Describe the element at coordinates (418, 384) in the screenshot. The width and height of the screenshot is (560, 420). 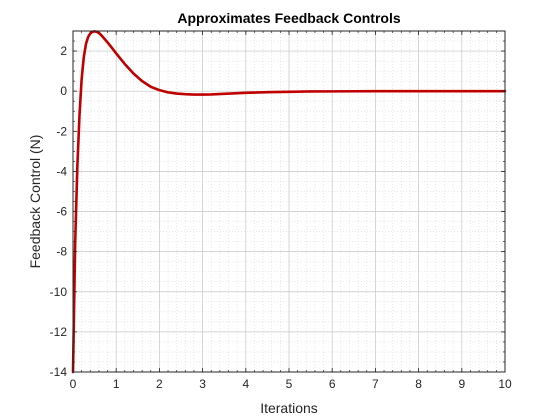
I see `x-tick-label: 8` at that location.